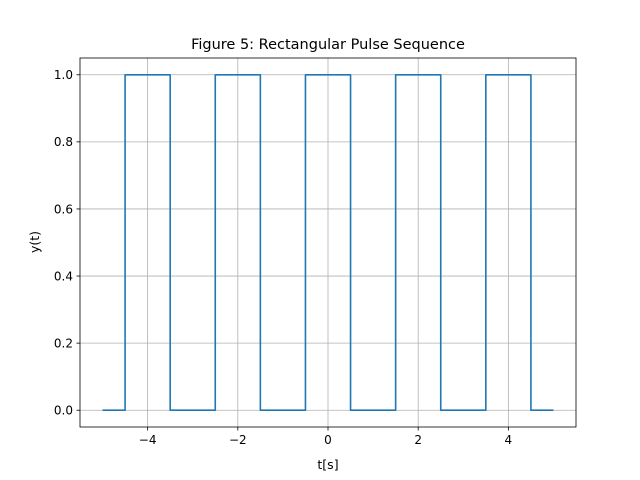  Describe the element at coordinates (328, 45) in the screenshot. I see `chart-title: Figure 5: Rectangular Pulse Sequence` at that location.